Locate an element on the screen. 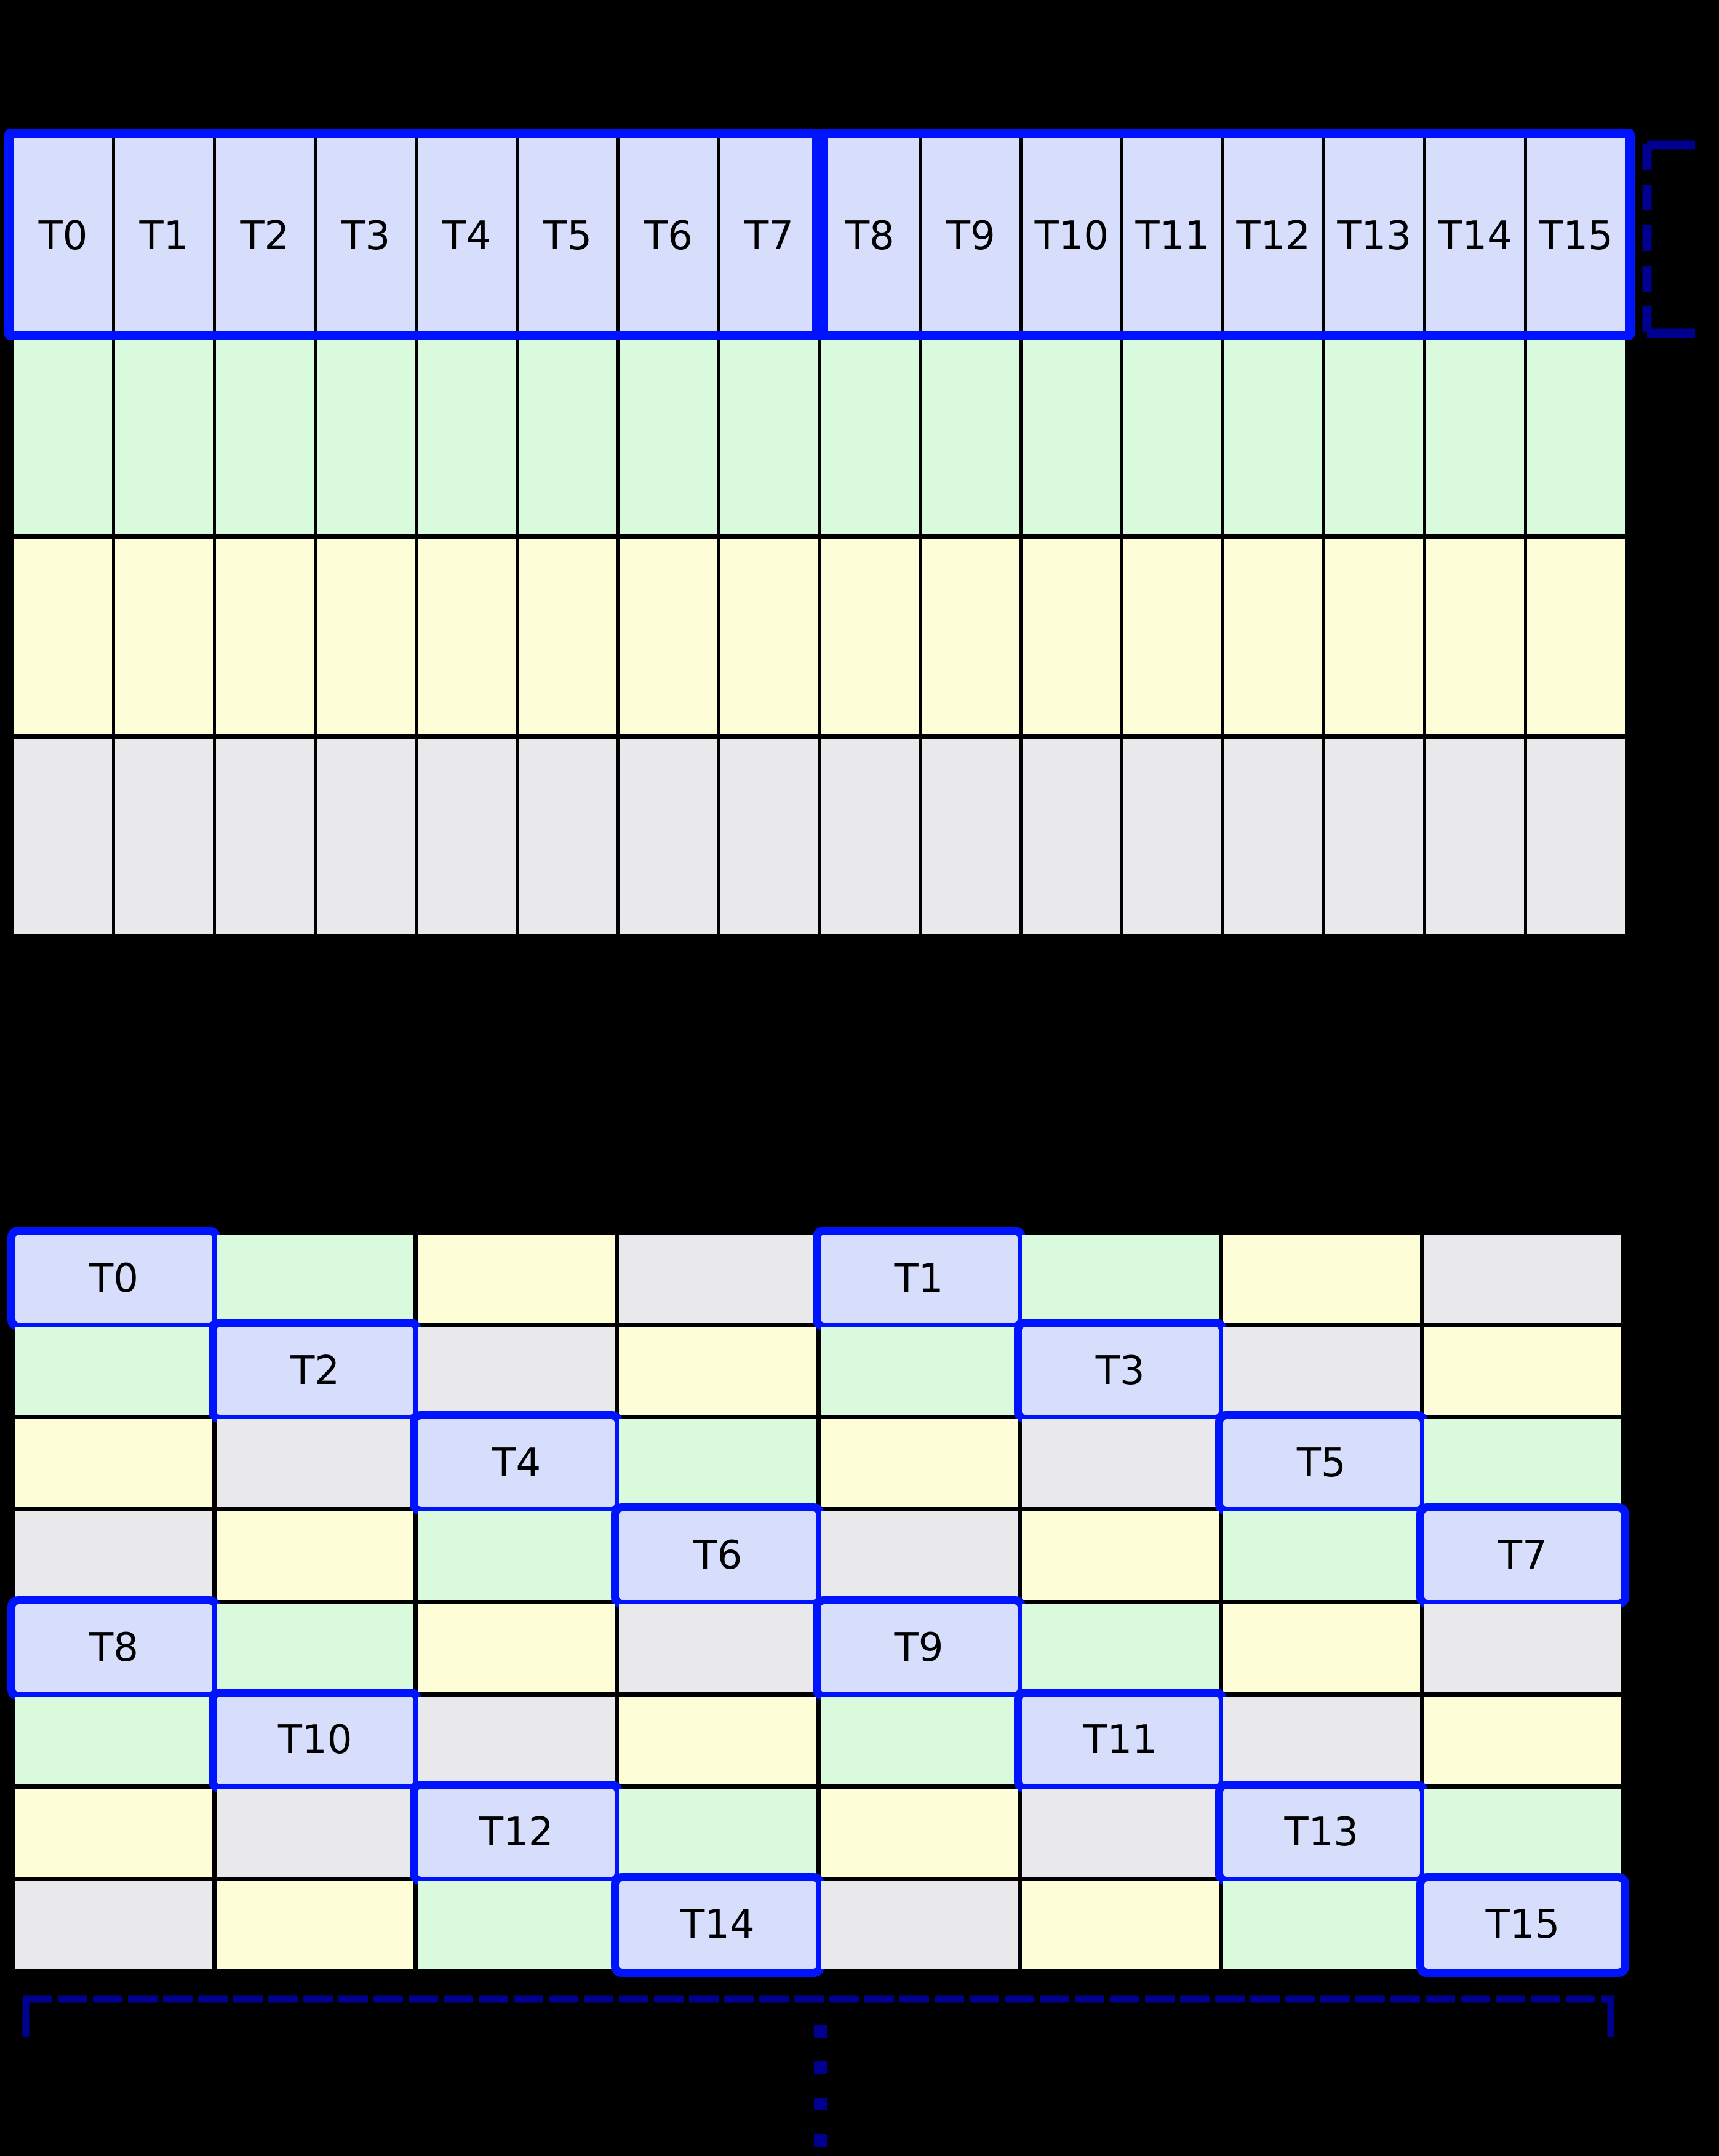  swizzled-thread-cell-T13: T13 is located at coordinates (1321, 1832).